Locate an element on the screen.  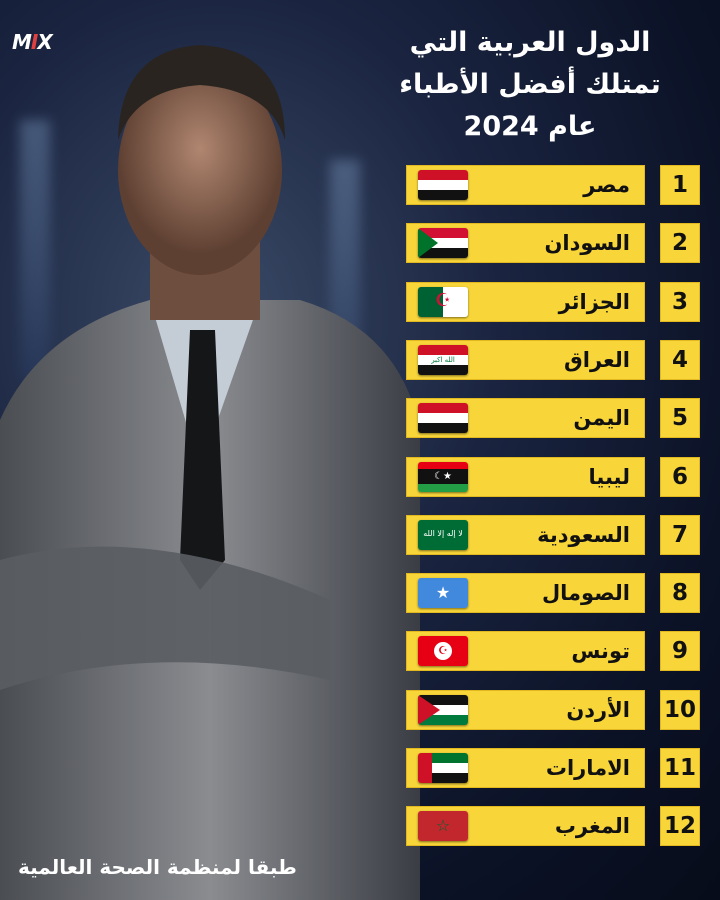
egypt-flag-icon is located at coordinates (443, 185).